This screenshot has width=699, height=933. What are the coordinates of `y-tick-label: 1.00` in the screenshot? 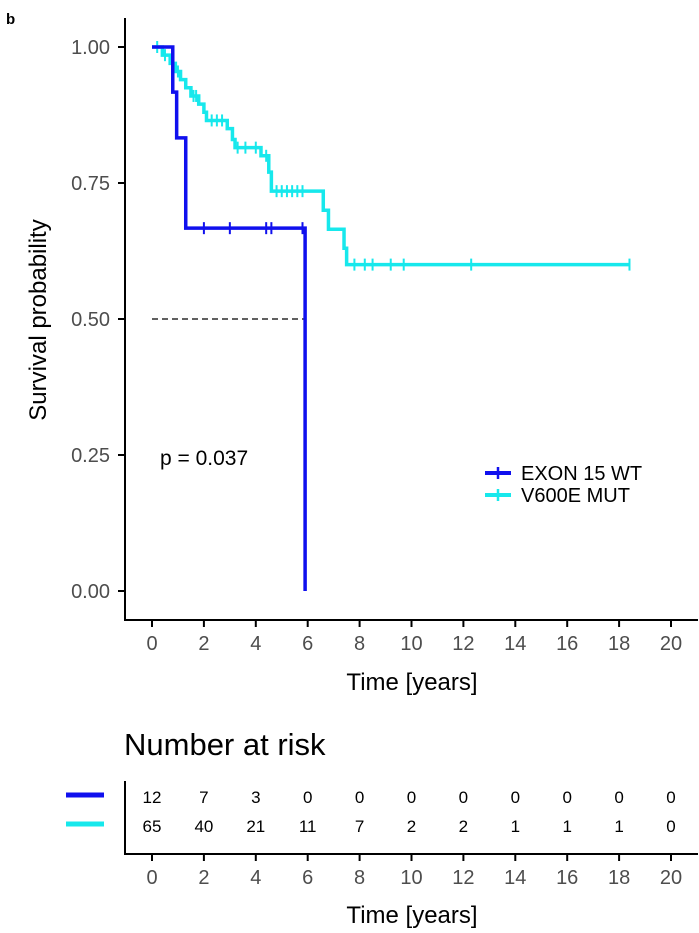 It's located at (90, 48).